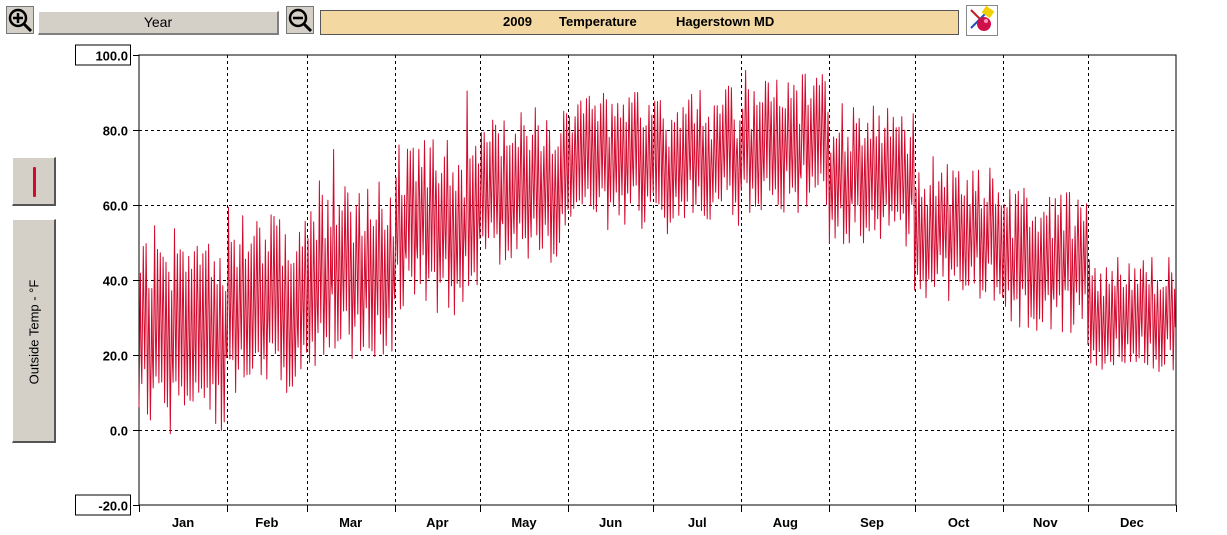 The height and width of the screenshot is (535, 1227). What do you see at coordinates (350, 522) in the screenshot?
I see `x-tick-label: Mar` at bounding box center [350, 522].